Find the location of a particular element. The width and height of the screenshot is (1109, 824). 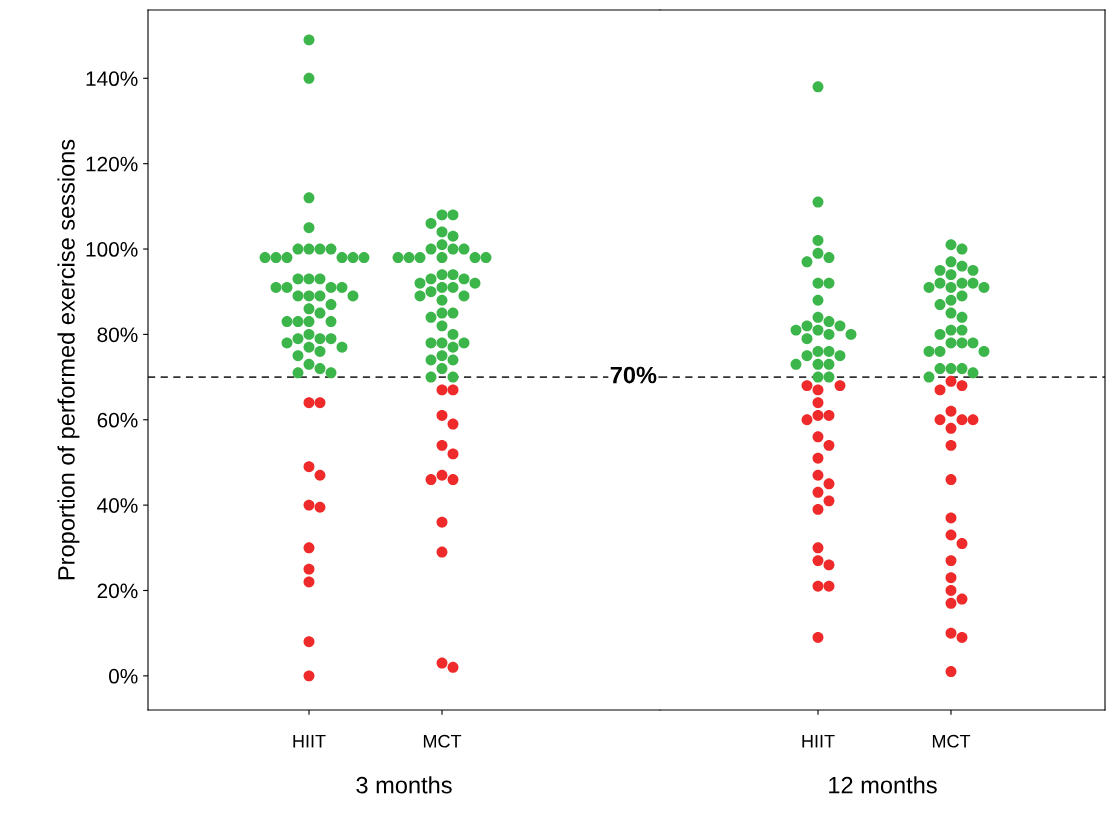

y-tick-label: 60% is located at coordinates (117, 420).